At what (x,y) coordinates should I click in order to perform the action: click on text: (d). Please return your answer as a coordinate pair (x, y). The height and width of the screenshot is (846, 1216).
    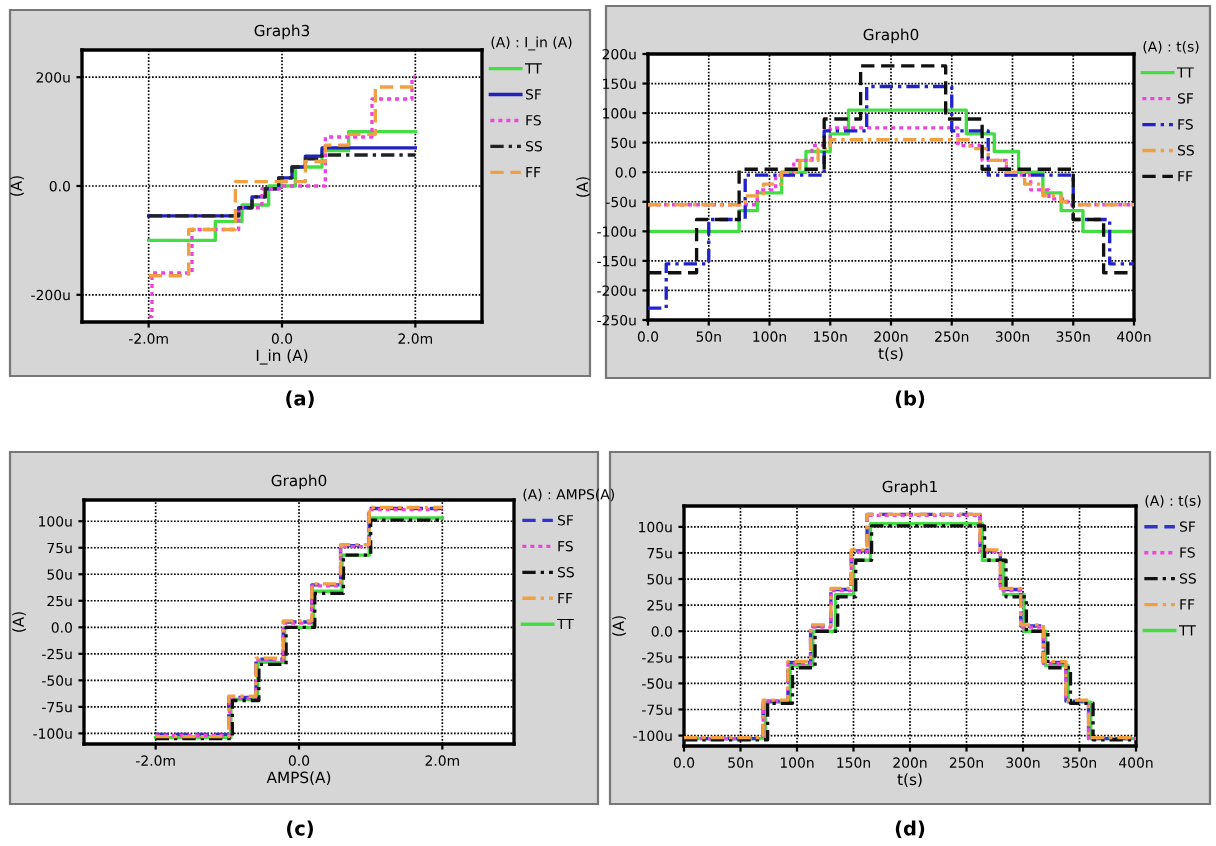
    Looking at the image, I should click on (910, 829).